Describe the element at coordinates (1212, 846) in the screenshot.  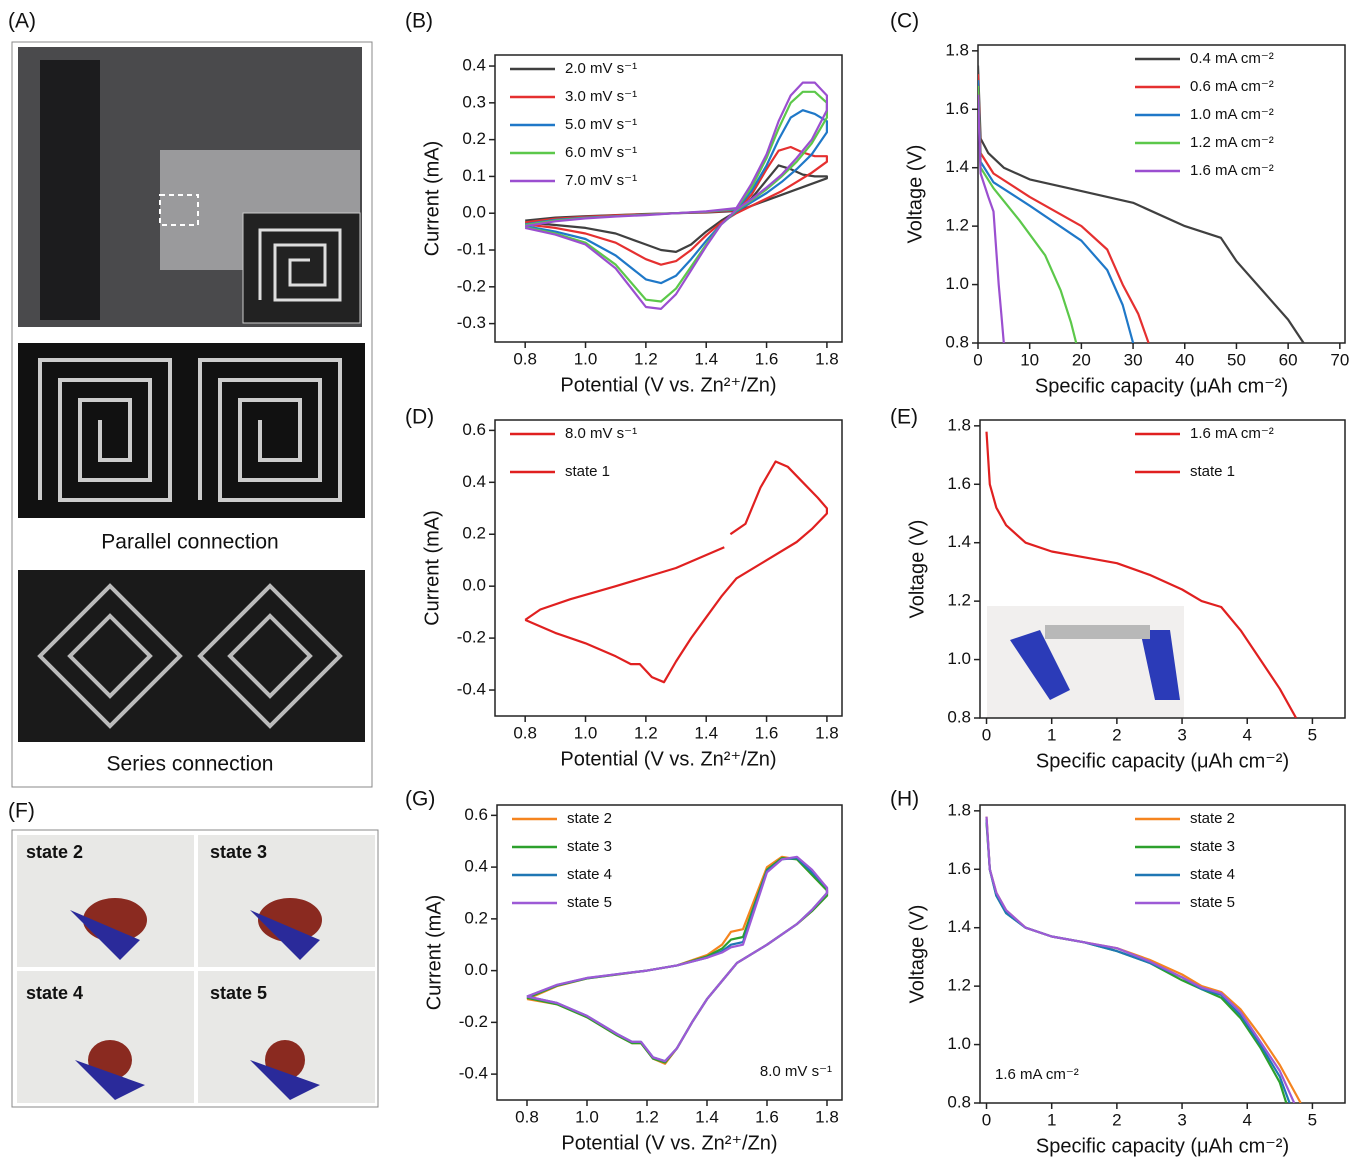
I see `legend-label: state 3` at that location.